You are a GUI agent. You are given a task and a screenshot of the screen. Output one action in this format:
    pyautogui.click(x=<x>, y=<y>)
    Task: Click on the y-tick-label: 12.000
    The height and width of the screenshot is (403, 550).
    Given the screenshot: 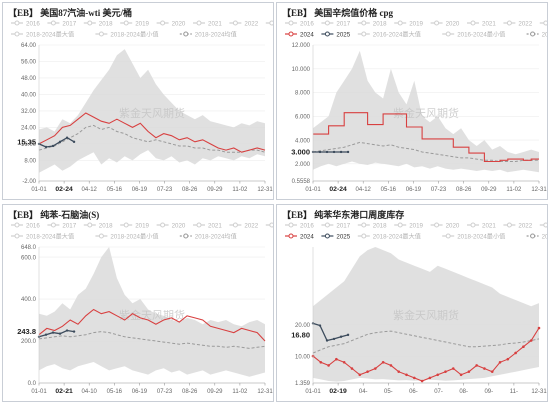 What is the action you would take?
    pyautogui.click(x=301, y=46)
    